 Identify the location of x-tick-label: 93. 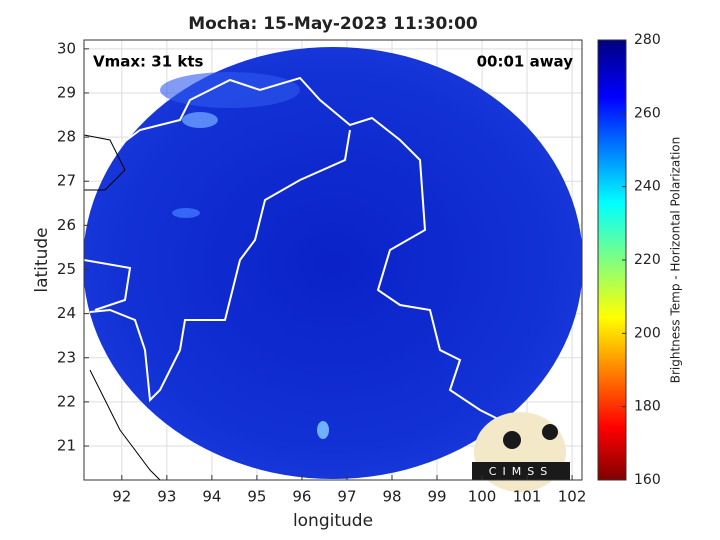
(166, 497).